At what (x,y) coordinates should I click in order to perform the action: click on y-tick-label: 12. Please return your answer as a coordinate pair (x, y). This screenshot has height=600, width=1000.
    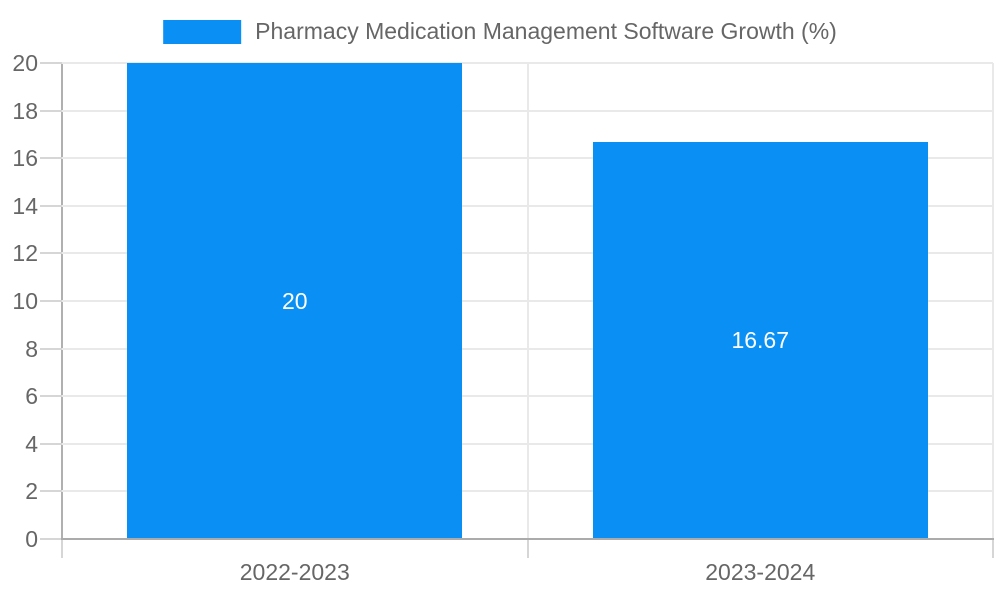
    Looking at the image, I should click on (25, 253).